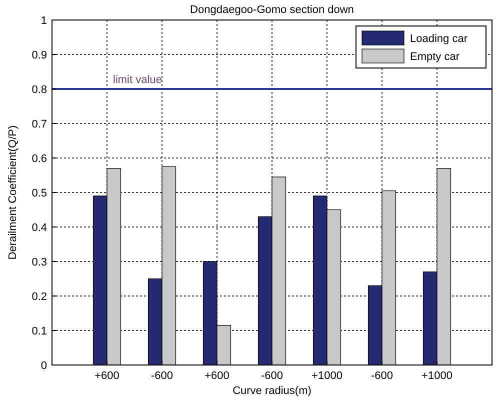 The height and width of the screenshot is (402, 496). What do you see at coordinates (39, 228) in the screenshot?
I see `y-tick-label: 0.4` at bounding box center [39, 228].